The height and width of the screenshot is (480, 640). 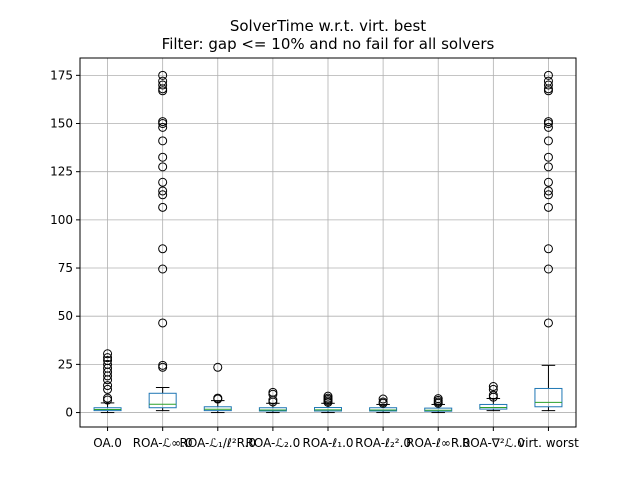 What do you see at coordinates (548, 443) in the screenshot?
I see `x-tick-label: virt. worst` at bounding box center [548, 443].